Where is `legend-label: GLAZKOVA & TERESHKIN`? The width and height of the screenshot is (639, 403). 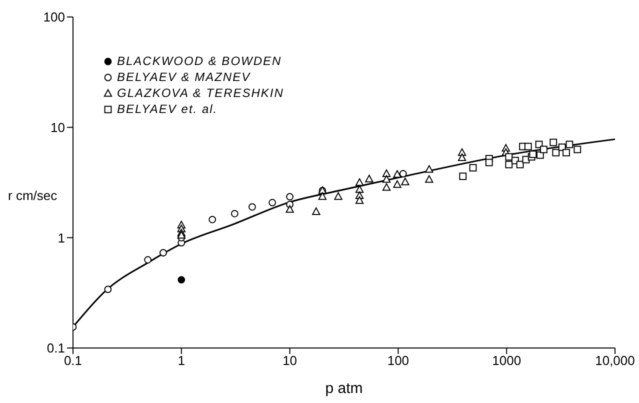 legend-label: GLAZKOVA & TERESHKIN is located at coordinates (200, 93).